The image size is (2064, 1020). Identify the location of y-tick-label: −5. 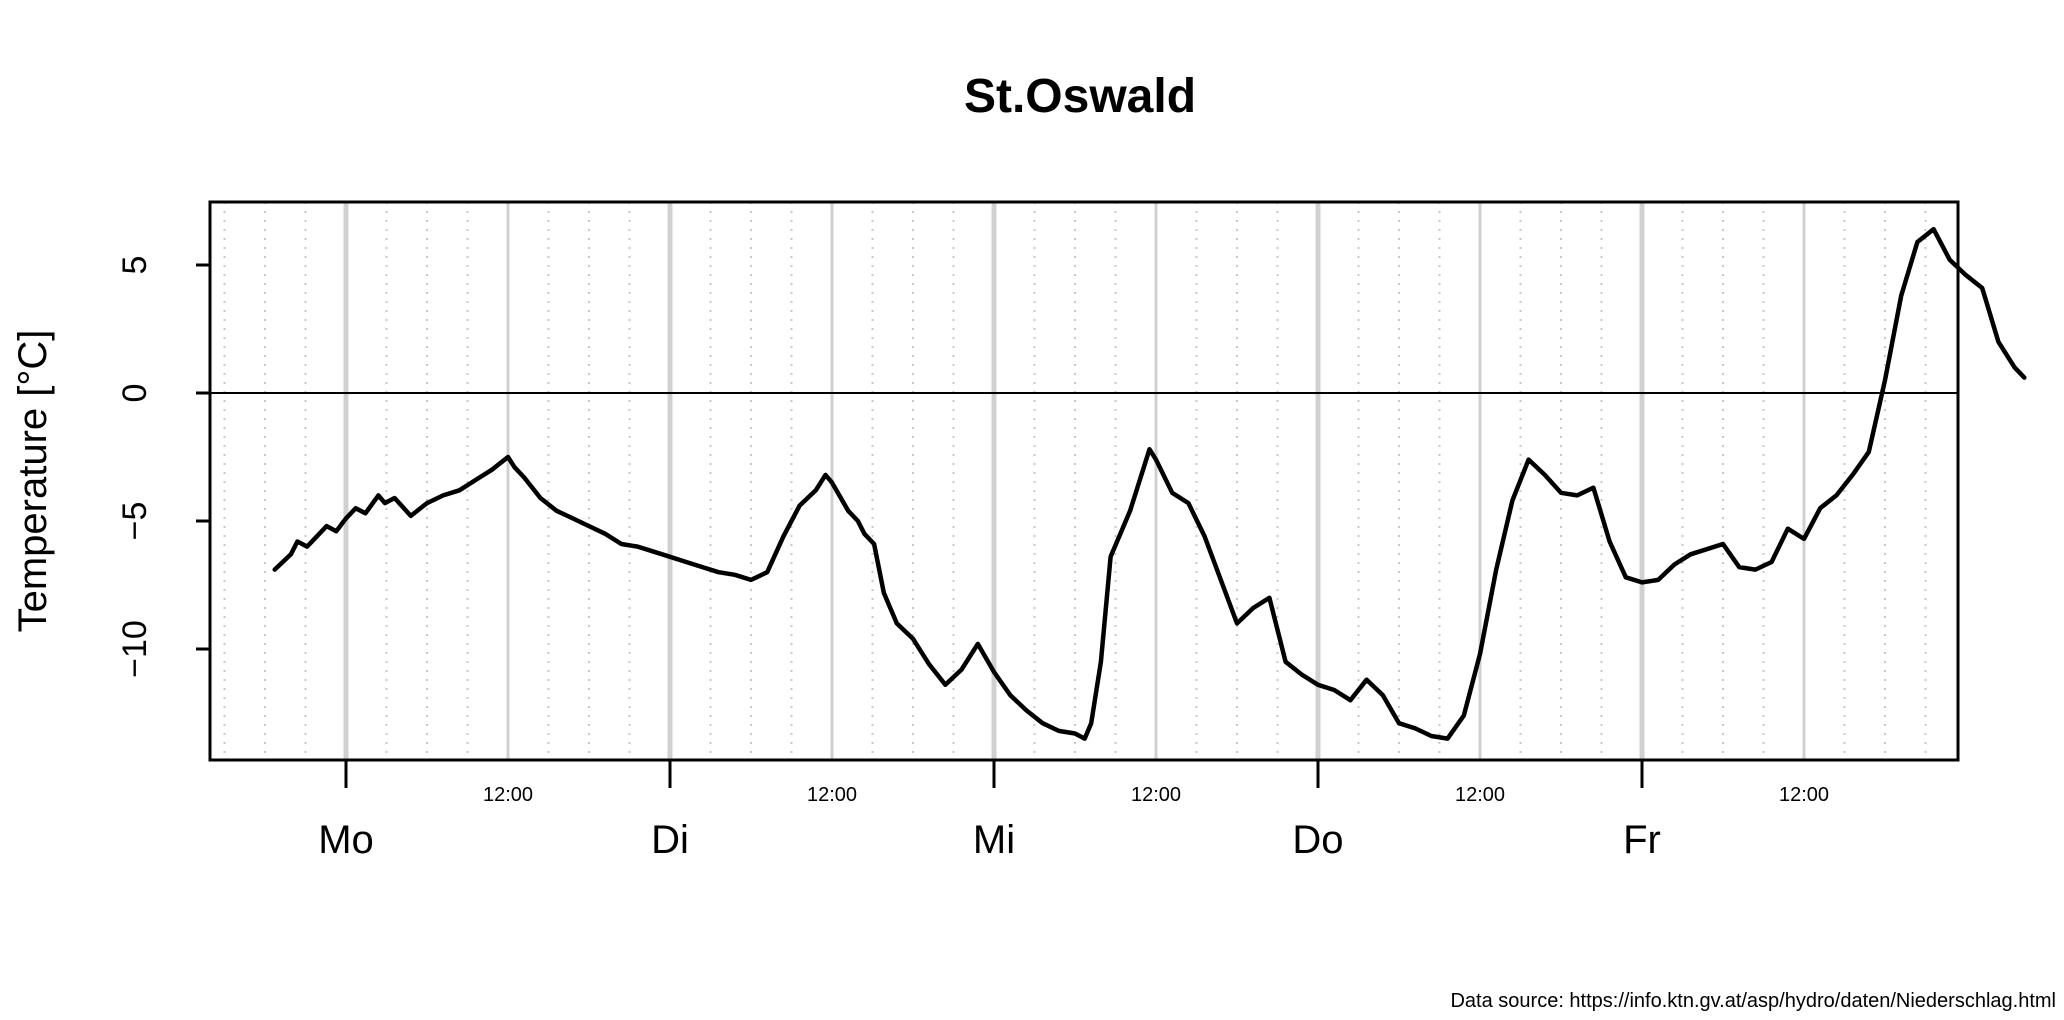
(135, 521).